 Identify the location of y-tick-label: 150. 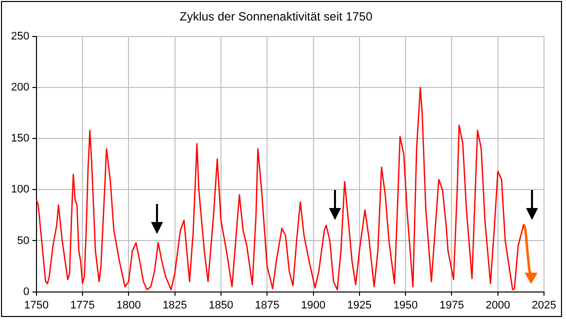
(20, 138).